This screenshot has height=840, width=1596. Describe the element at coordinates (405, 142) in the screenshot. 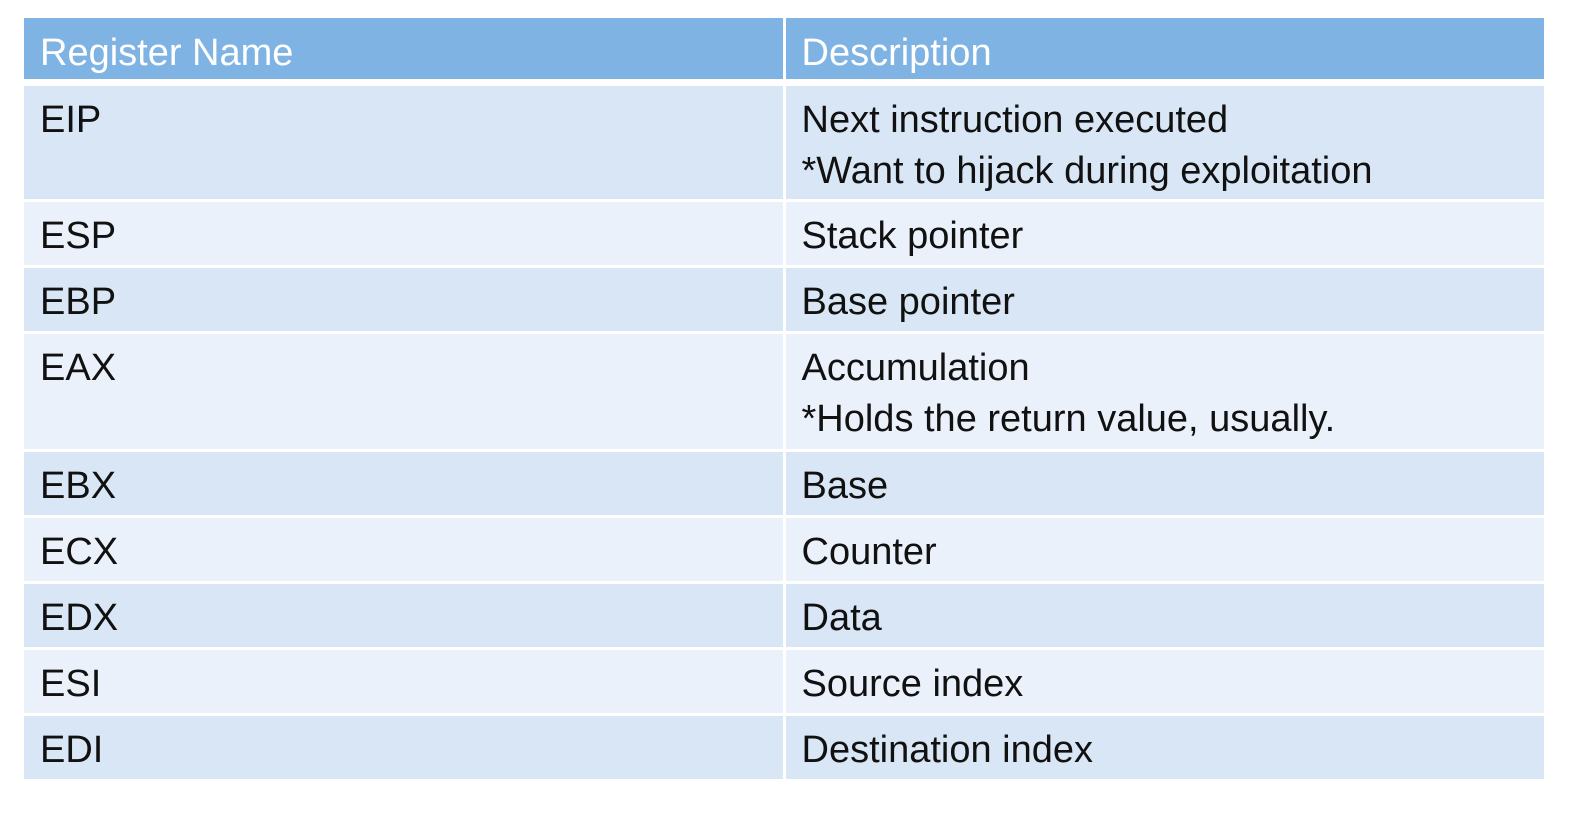

I see `register-cell: EIP` at that location.